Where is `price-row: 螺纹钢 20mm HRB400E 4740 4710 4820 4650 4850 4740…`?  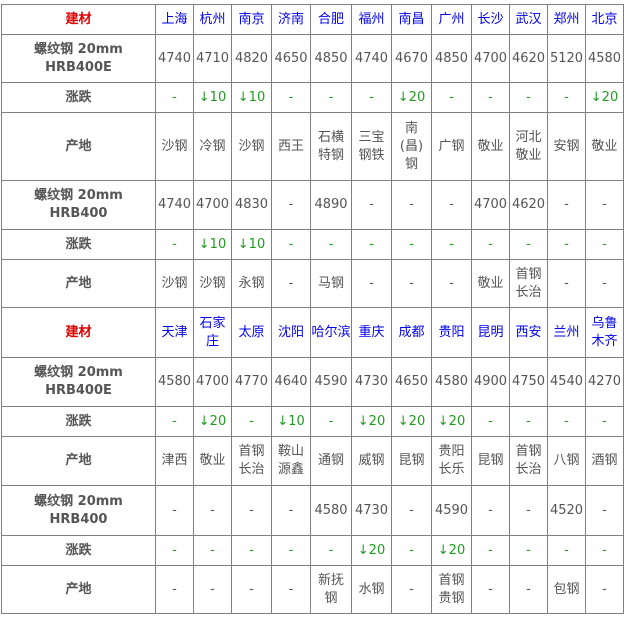
price-row: 螺纹钢 20mm HRB400E 4740 4710 4820 4650 4850 4740… is located at coordinates (312, 58).